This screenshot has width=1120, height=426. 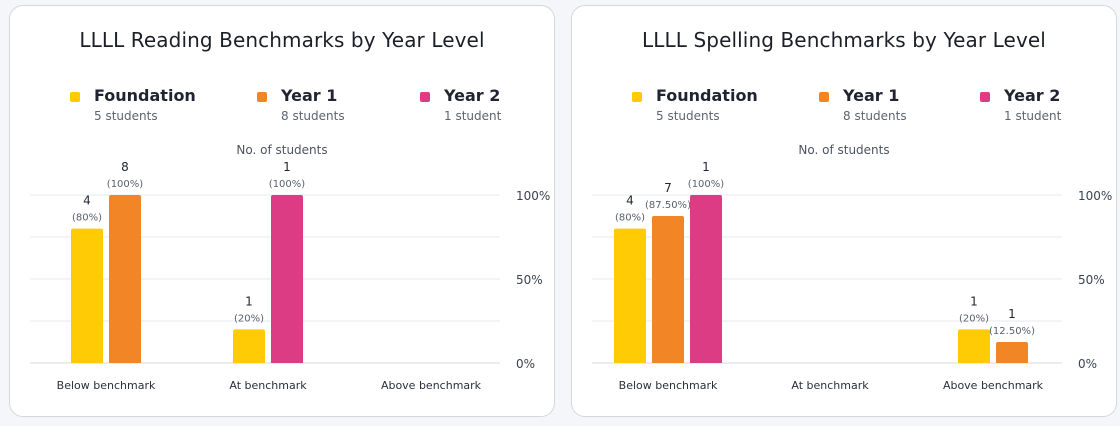 I want to click on bar-percent-label-foundation-at-benchmark: (20%), so click(x=249, y=318).